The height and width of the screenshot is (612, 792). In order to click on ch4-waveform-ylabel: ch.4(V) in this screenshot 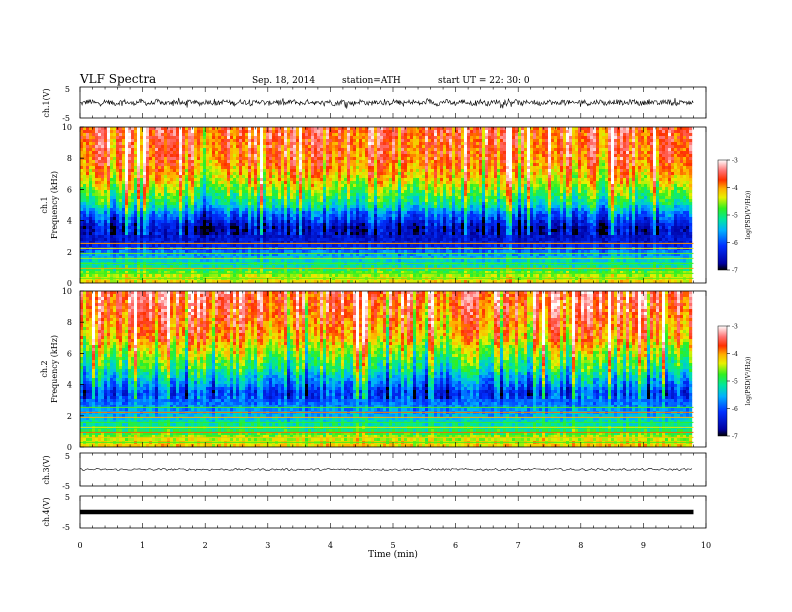, I will do `click(46, 511)`.